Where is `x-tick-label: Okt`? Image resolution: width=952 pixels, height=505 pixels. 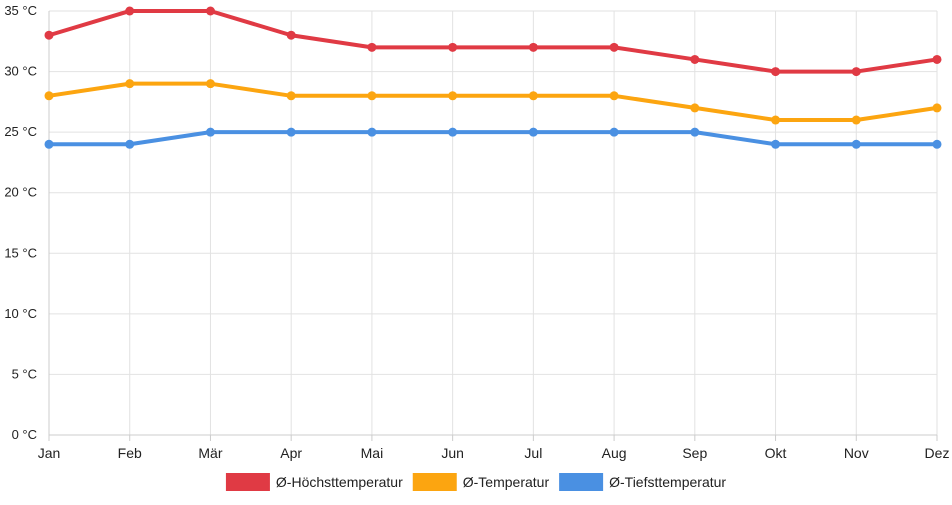
x-tick-label: Okt is located at coordinates (776, 453).